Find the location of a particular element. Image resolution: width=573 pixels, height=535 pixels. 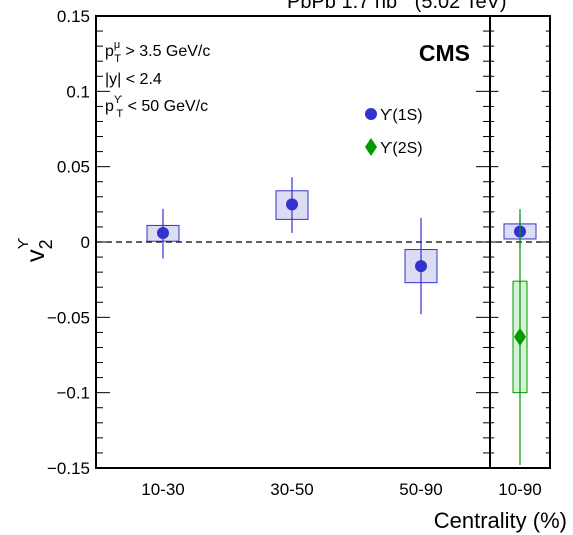

data-point-10-90-diamond is located at coordinates (520, 336).